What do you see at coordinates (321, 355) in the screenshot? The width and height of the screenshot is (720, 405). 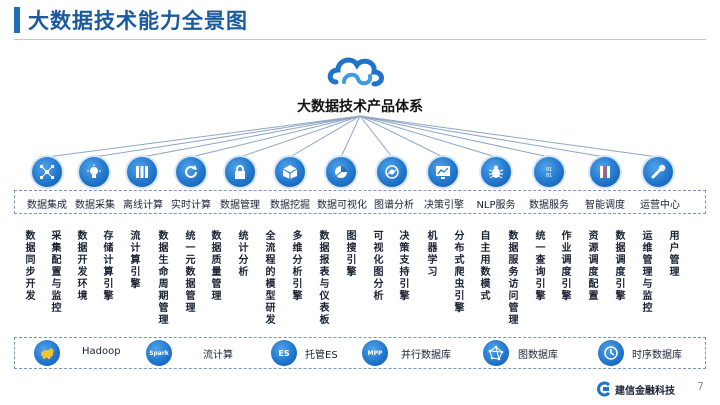 I see `infra-label: 托管ES` at bounding box center [321, 355].